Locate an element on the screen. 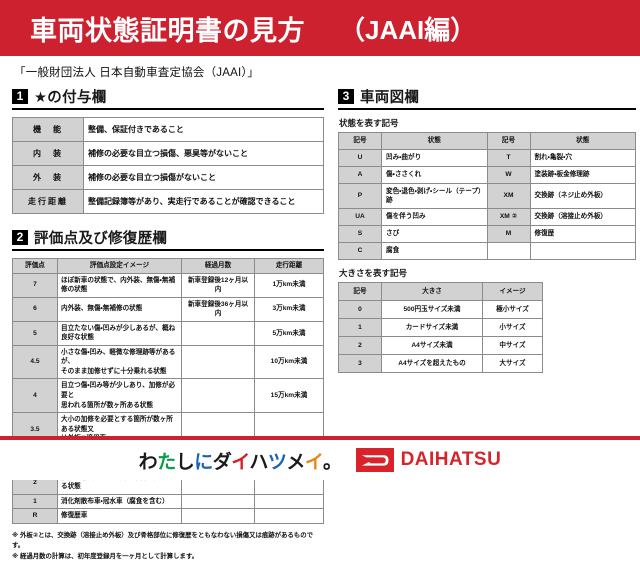 The height and width of the screenshot is (562, 640). score-distance: 5万km未満 is located at coordinates (289, 333).